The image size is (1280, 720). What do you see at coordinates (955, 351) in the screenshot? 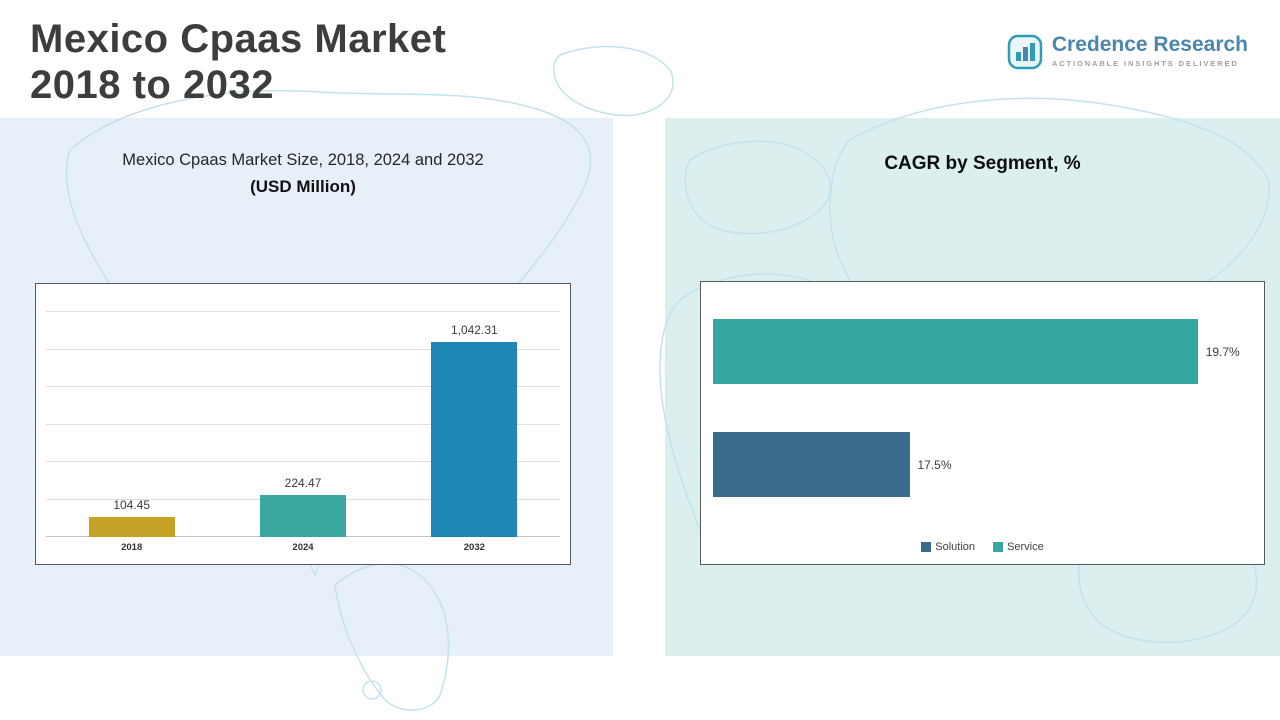
I see `bar-service` at bounding box center [955, 351].